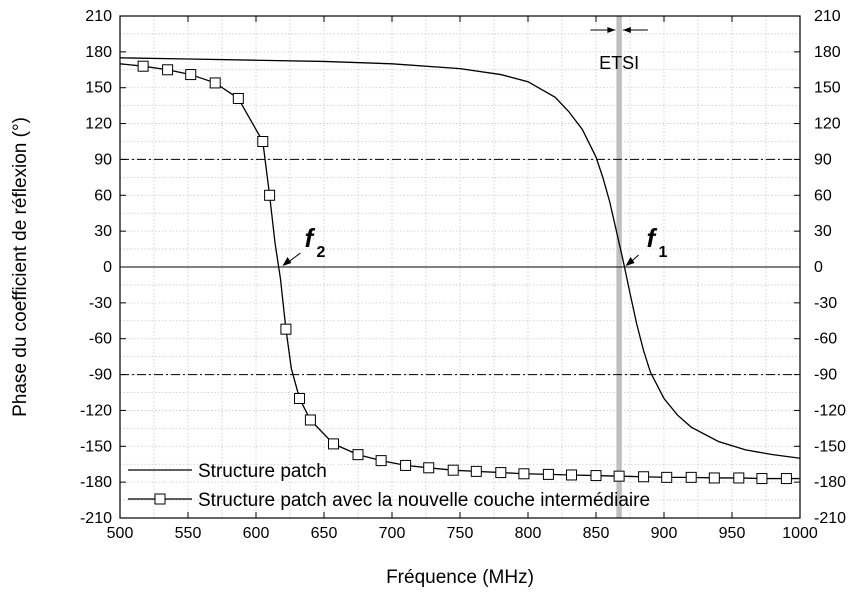  What do you see at coordinates (825, 303) in the screenshot?
I see `right-y-tick-label: -30` at bounding box center [825, 303].